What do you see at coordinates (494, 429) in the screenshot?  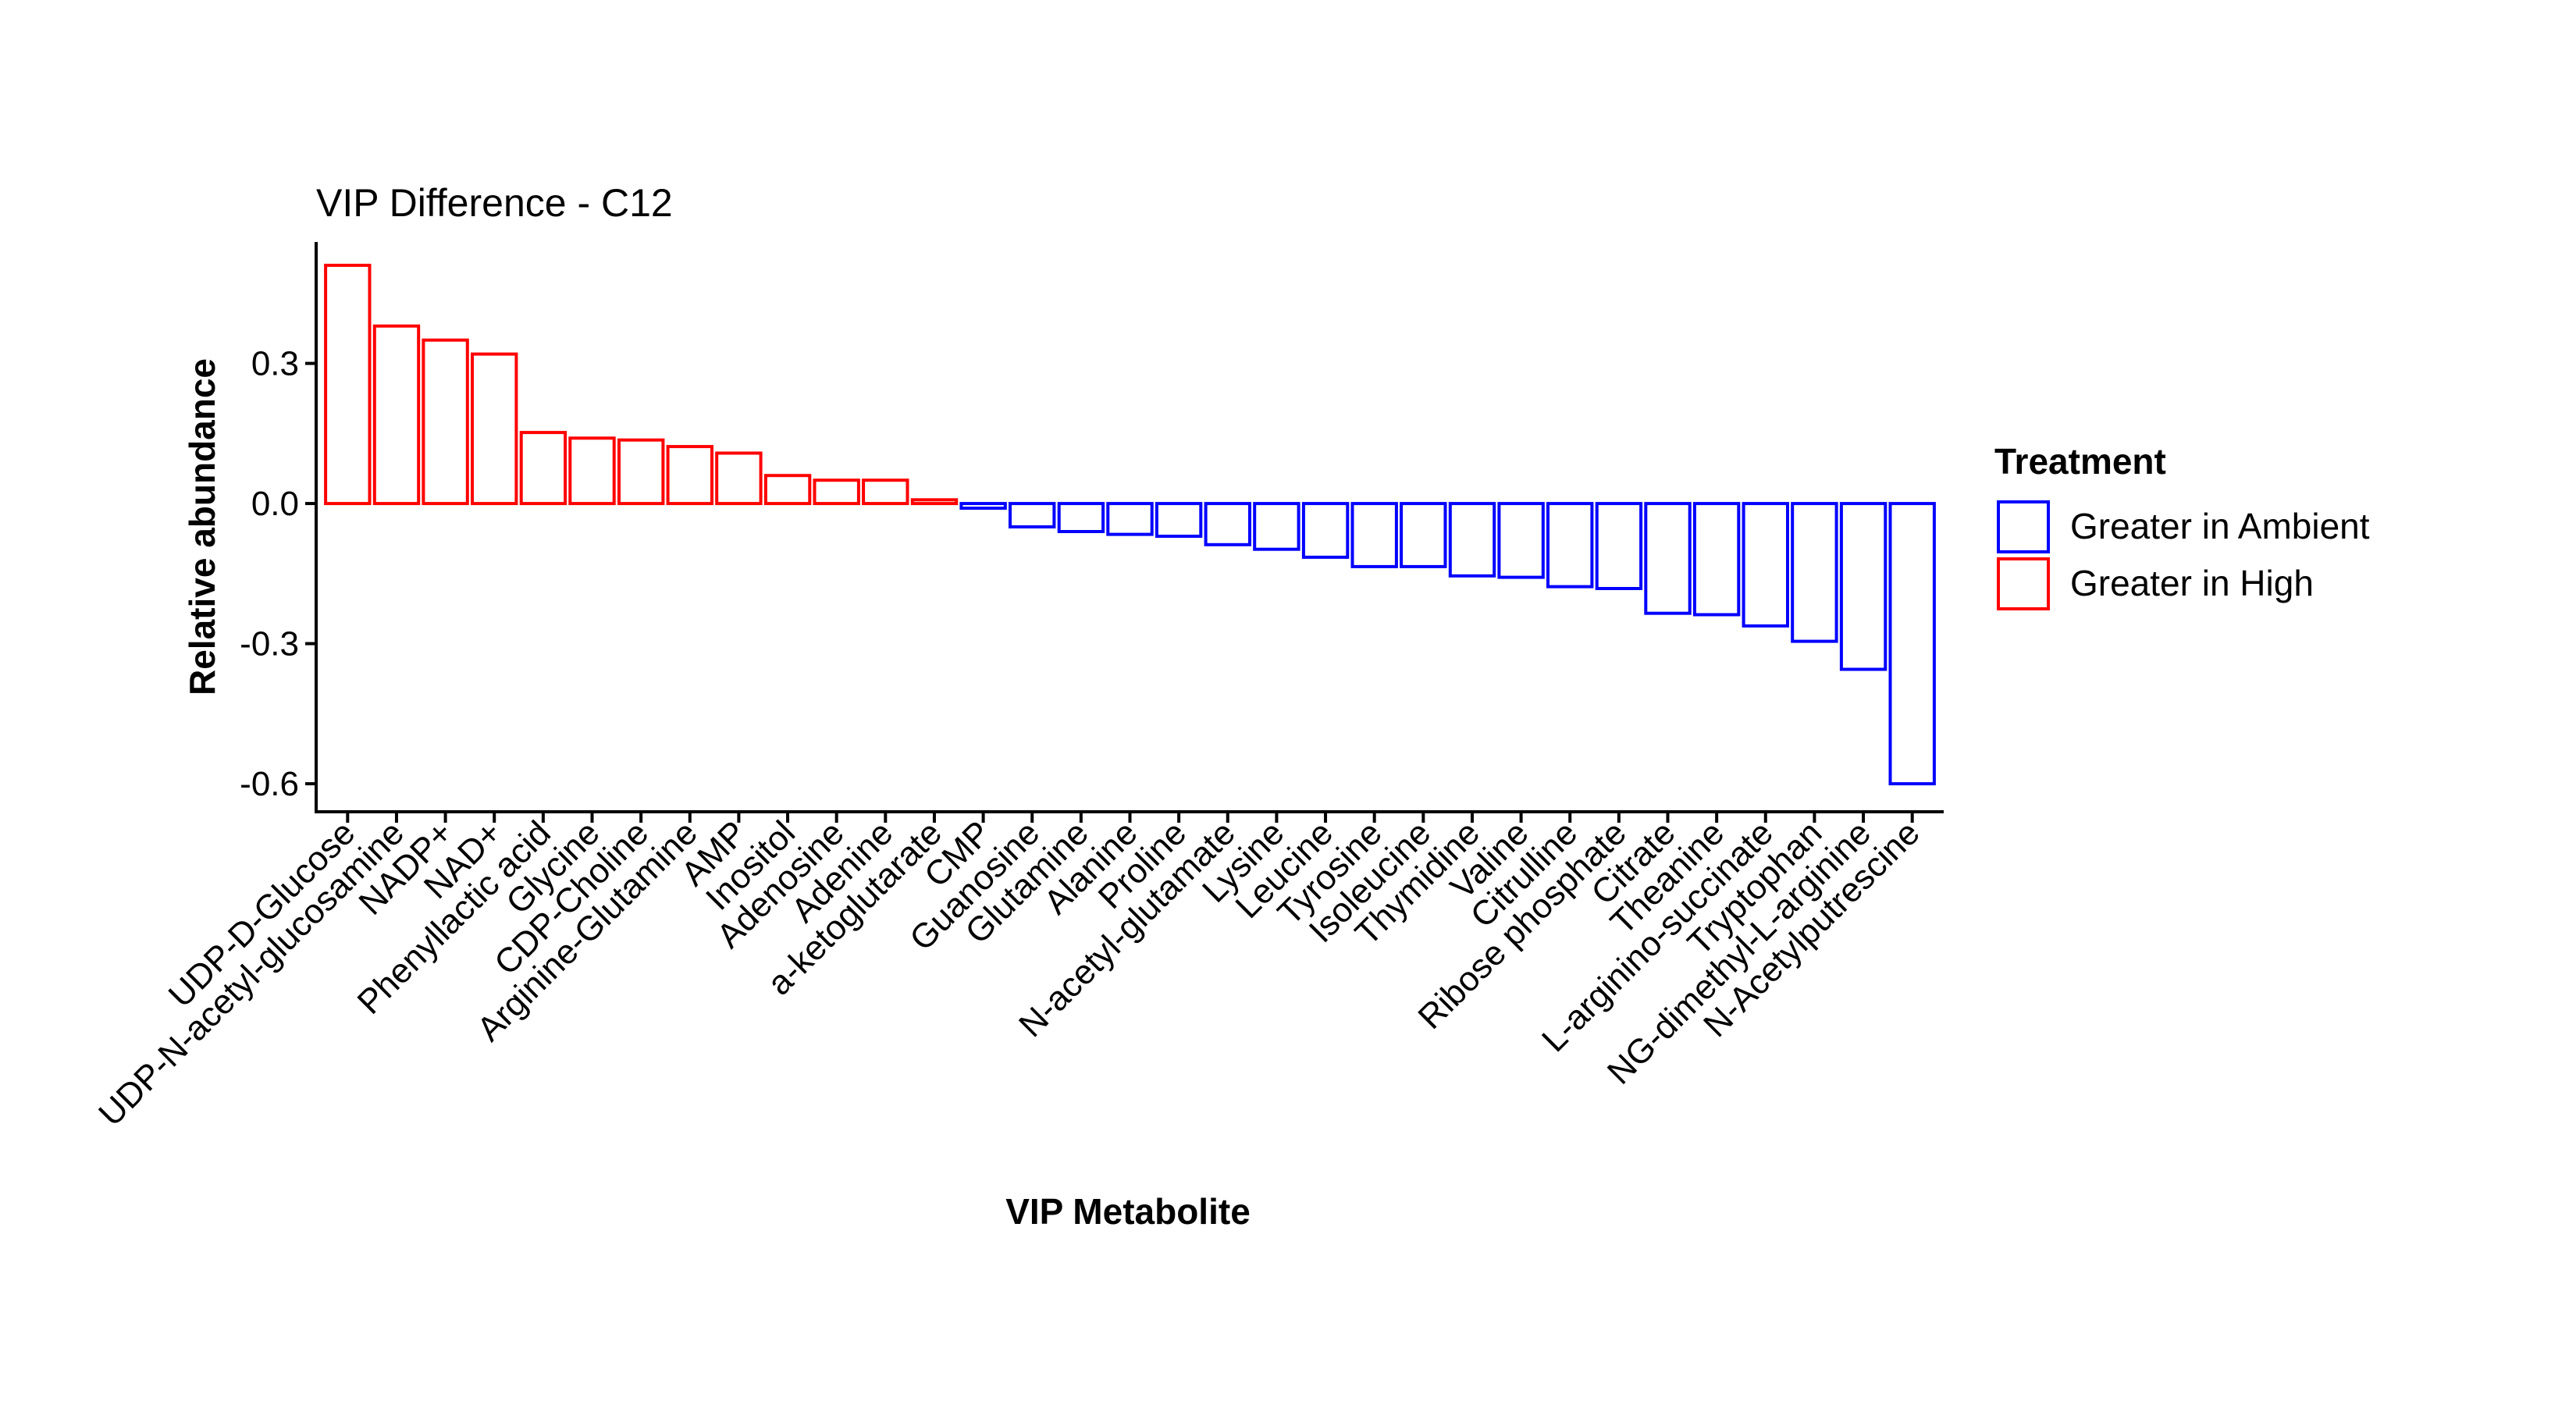 I see `bar-nad` at bounding box center [494, 429].